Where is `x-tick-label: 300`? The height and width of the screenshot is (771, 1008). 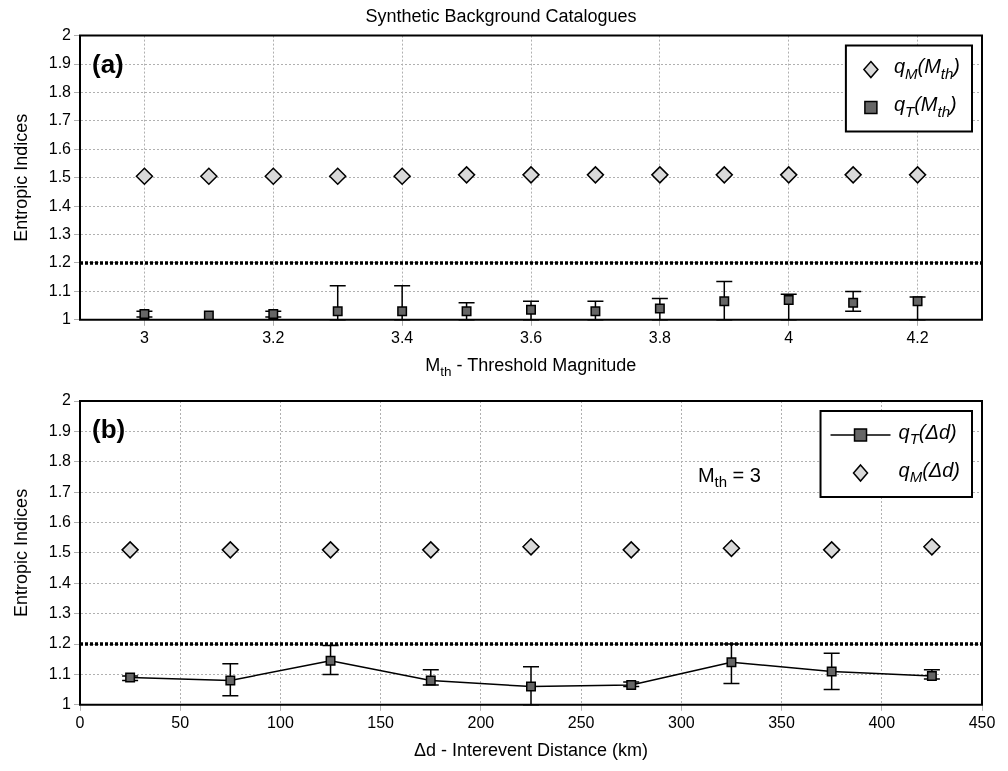
x-tick-label: 300 is located at coordinates (681, 722).